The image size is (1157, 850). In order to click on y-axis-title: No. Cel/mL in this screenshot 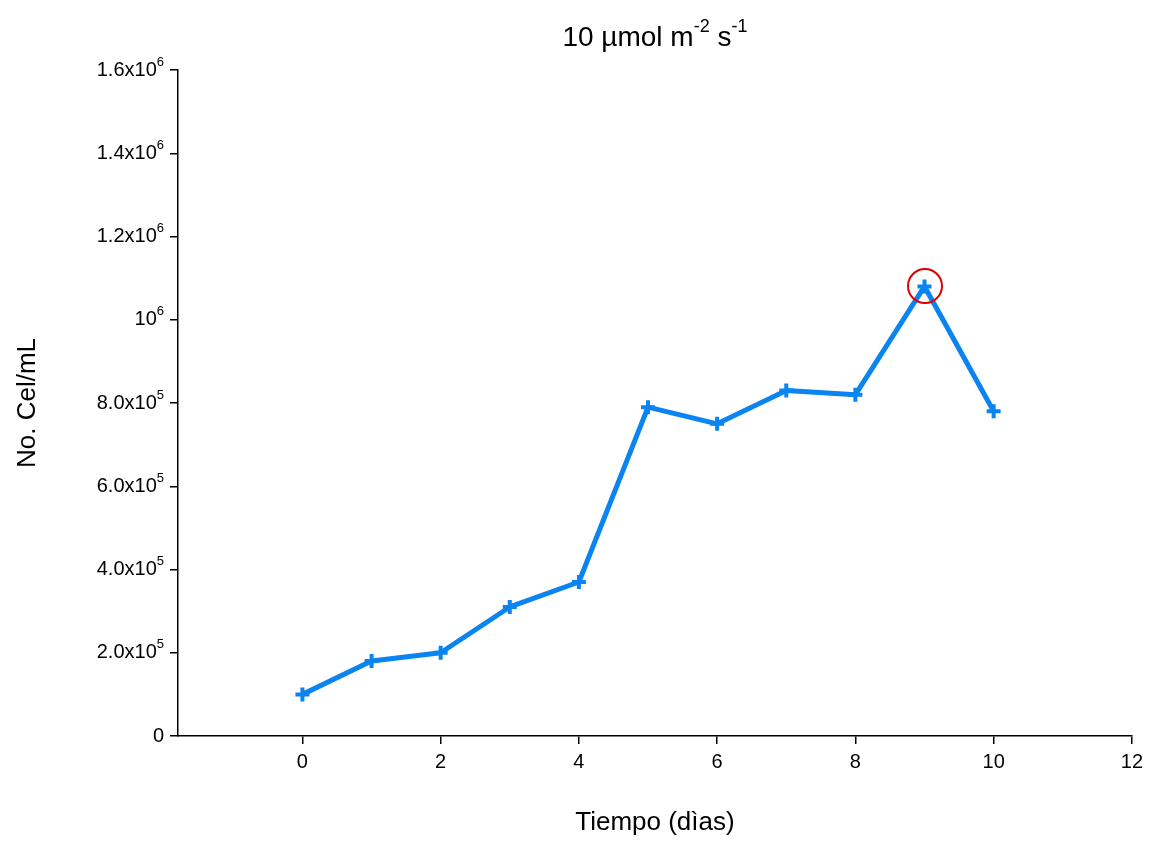, I will do `click(25, 403)`.